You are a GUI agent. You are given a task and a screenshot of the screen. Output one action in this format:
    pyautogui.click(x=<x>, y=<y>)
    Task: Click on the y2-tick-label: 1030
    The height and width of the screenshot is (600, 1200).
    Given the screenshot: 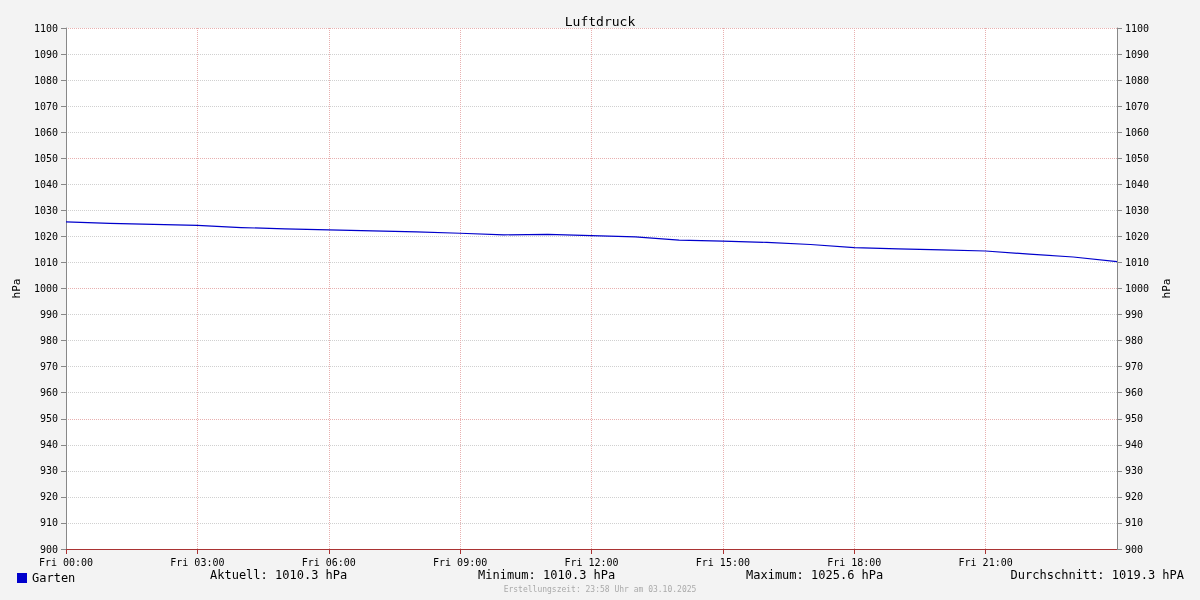 What is the action you would take?
    pyautogui.click(x=1137, y=210)
    